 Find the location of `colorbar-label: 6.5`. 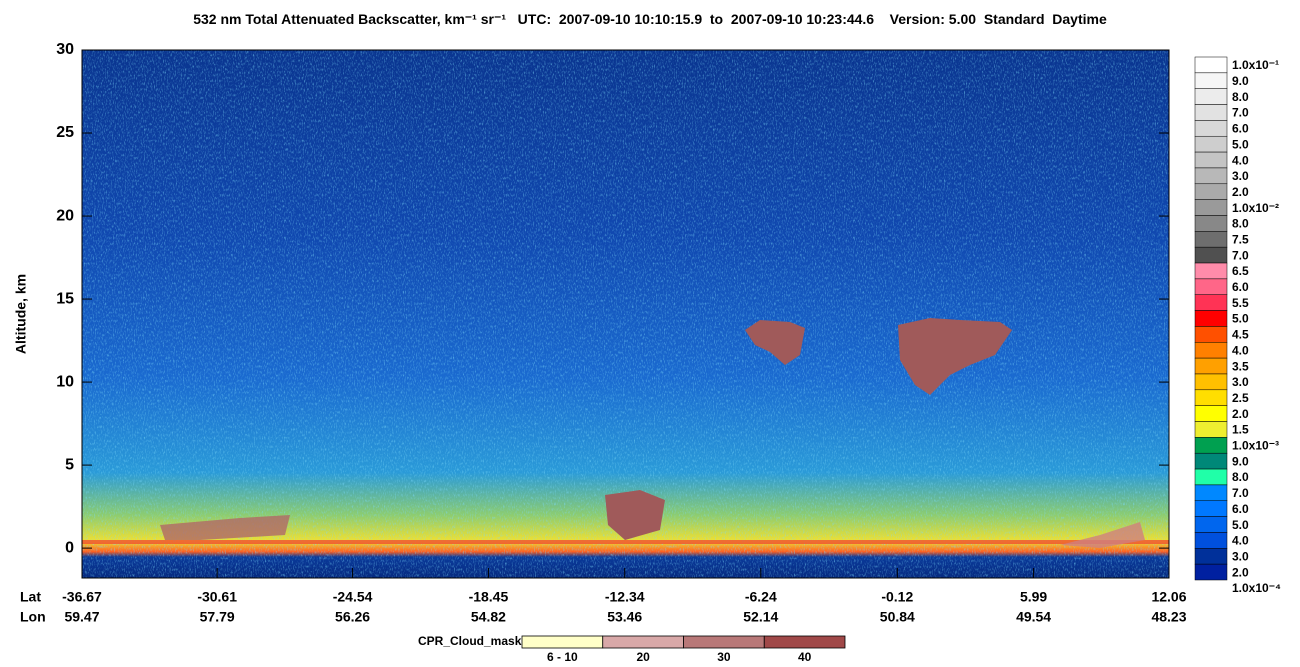

colorbar-label: 6.5 is located at coordinates (1240, 271).